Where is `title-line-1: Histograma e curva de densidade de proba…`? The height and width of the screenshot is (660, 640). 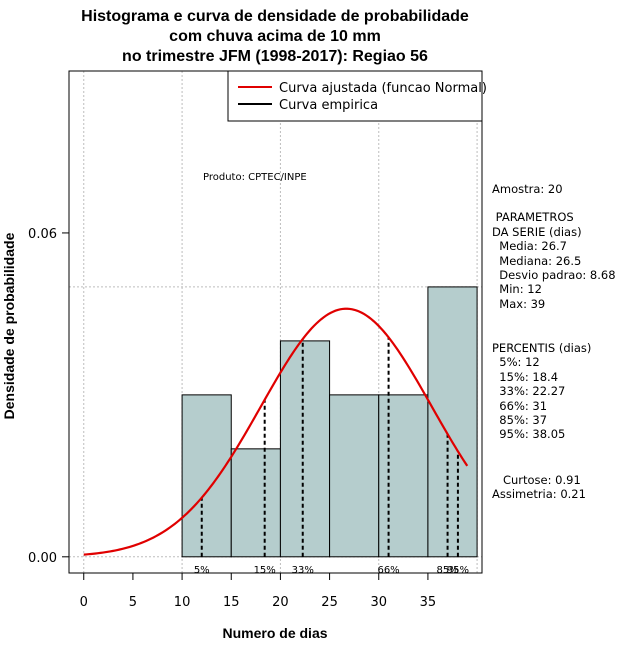
title-line-1: Histograma e curva de densidade de proba… is located at coordinates (275, 16).